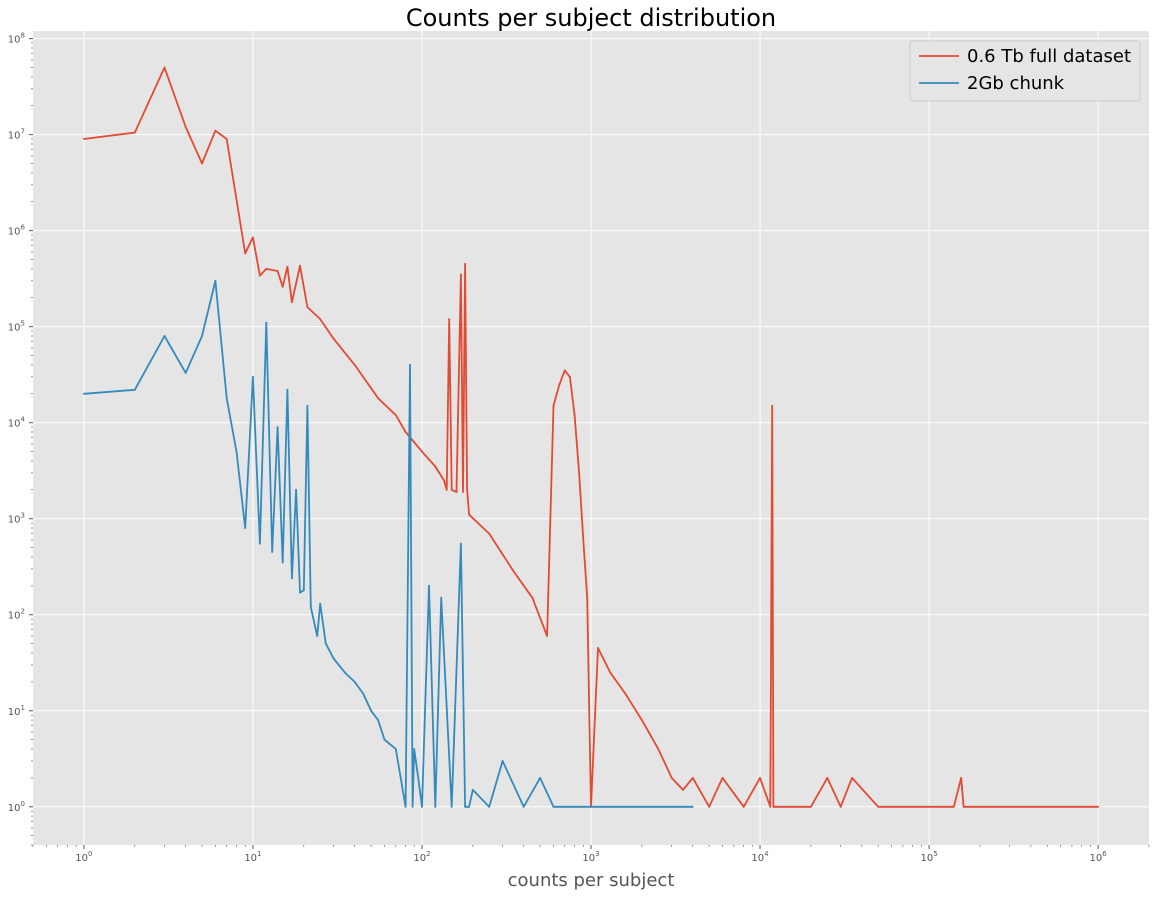  What do you see at coordinates (1099, 857) in the screenshot?
I see `x-tick-label: 10⁶` at bounding box center [1099, 857].